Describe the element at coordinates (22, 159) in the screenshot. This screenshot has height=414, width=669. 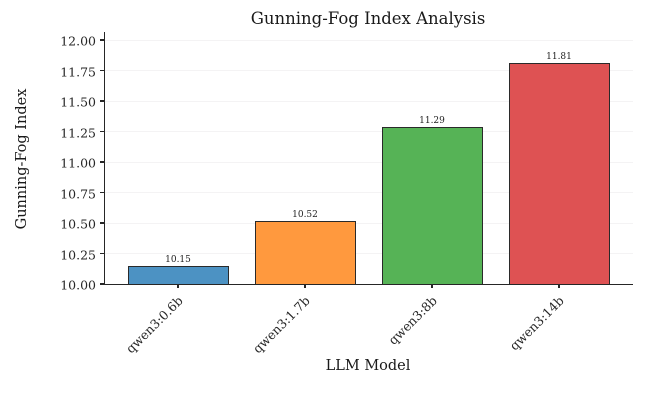
I see `y-axis-label: Gunning-Fog Index` at that location.